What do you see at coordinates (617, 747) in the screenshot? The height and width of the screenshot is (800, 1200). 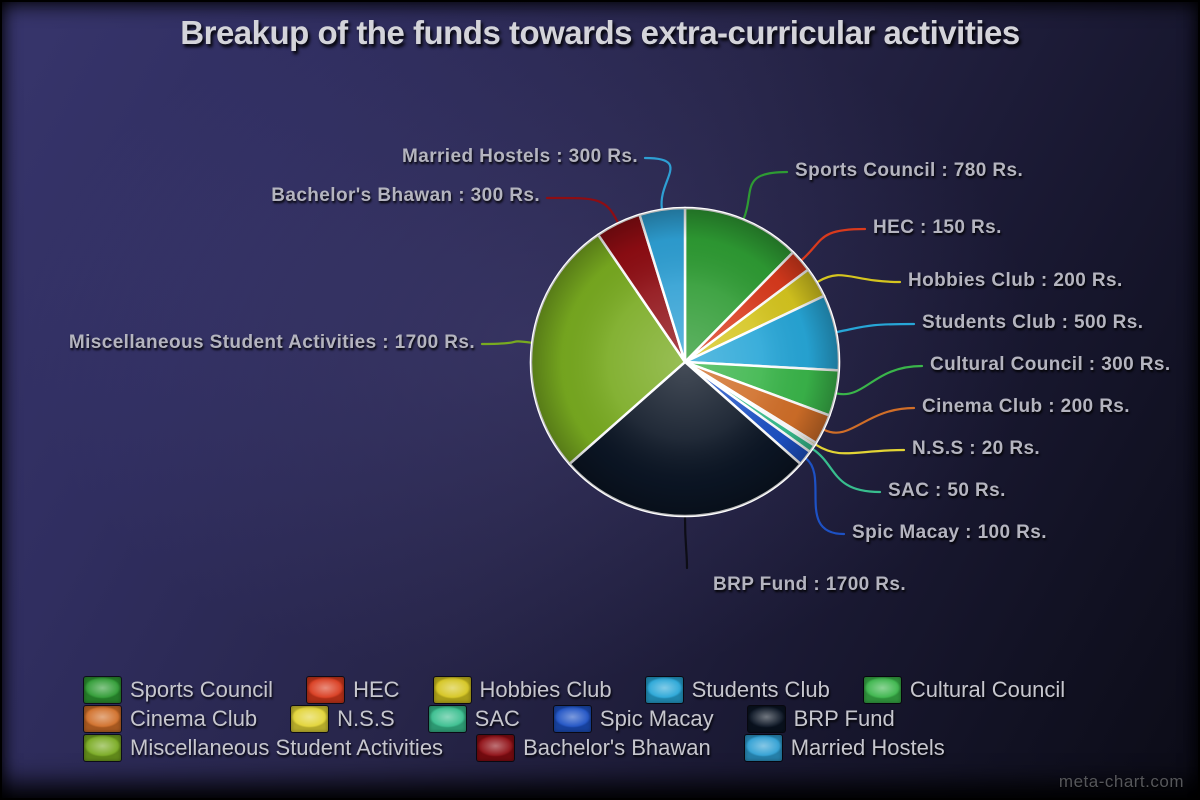 I see `legend-label: Bachelor's Bhawan` at bounding box center [617, 747].